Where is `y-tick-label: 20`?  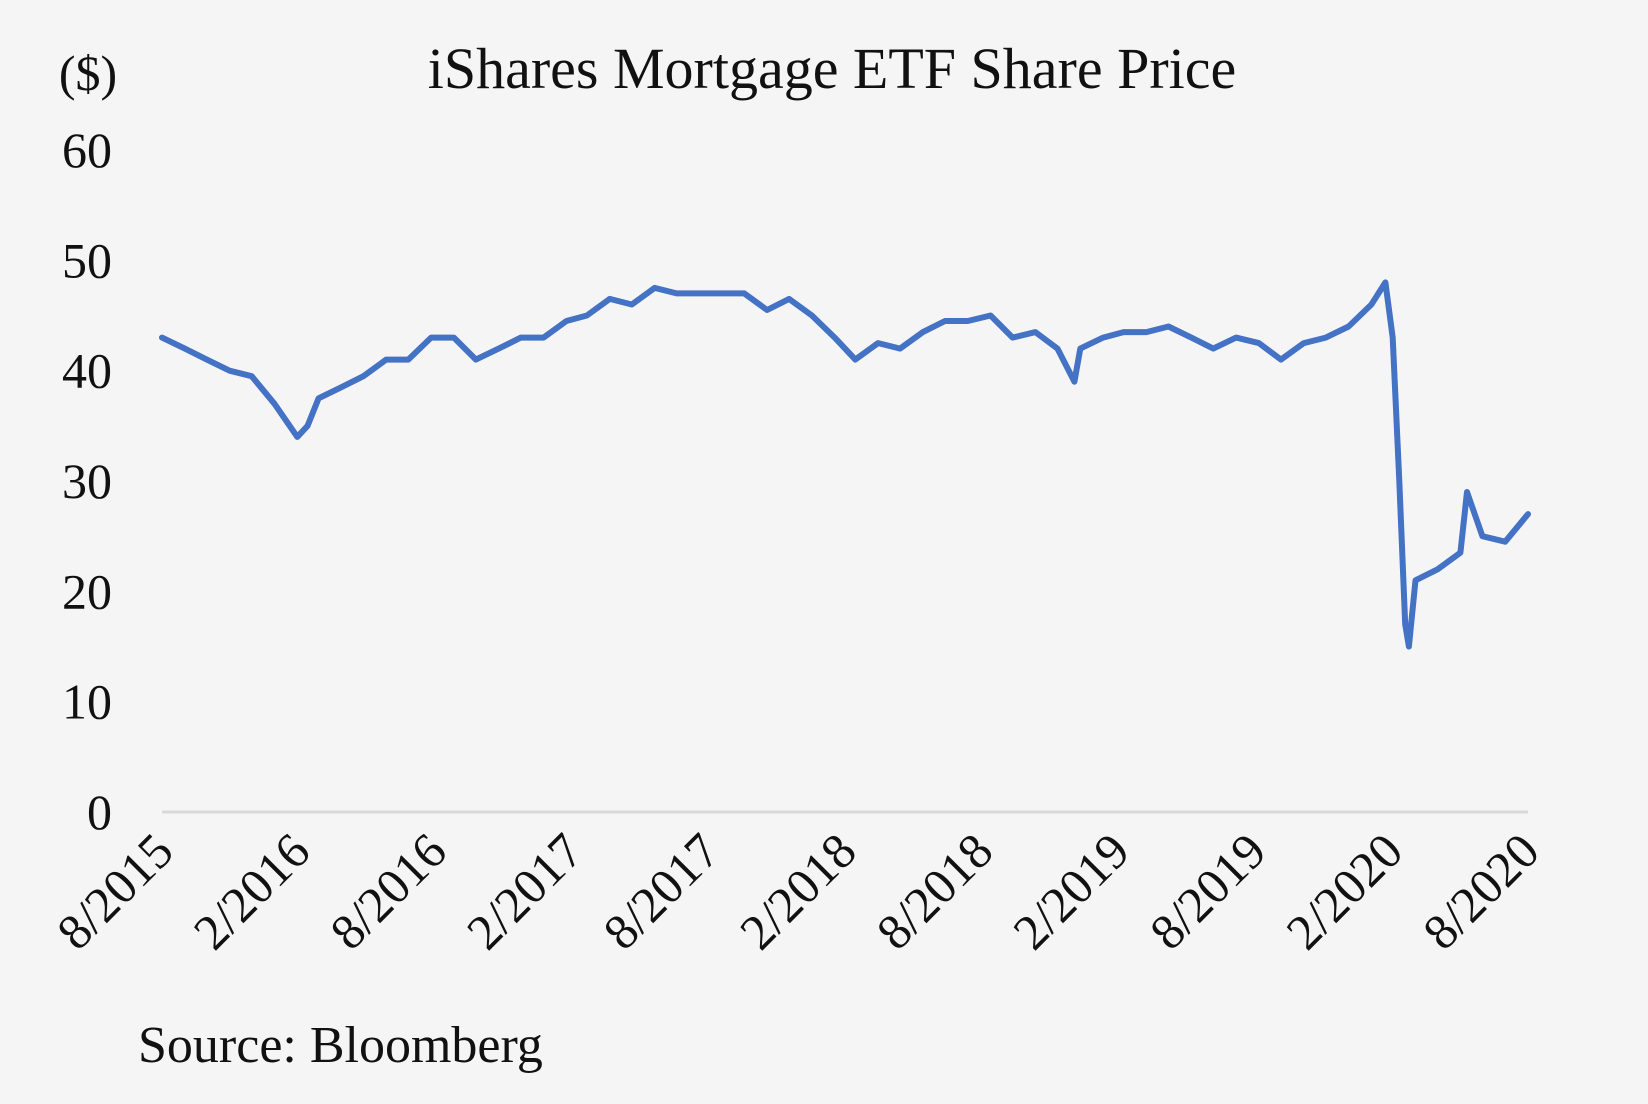
y-tick-label: 20 is located at coordinates (87, 591).